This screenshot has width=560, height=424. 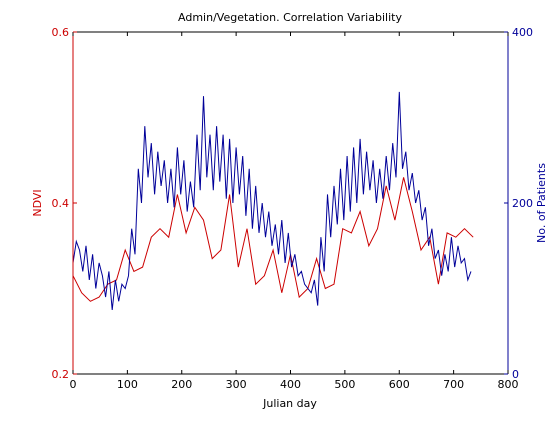 What do you see at coordinates (73, 384) in the screenshot?
I see `x-tick-label: 0` at bounding box center [73, 384].